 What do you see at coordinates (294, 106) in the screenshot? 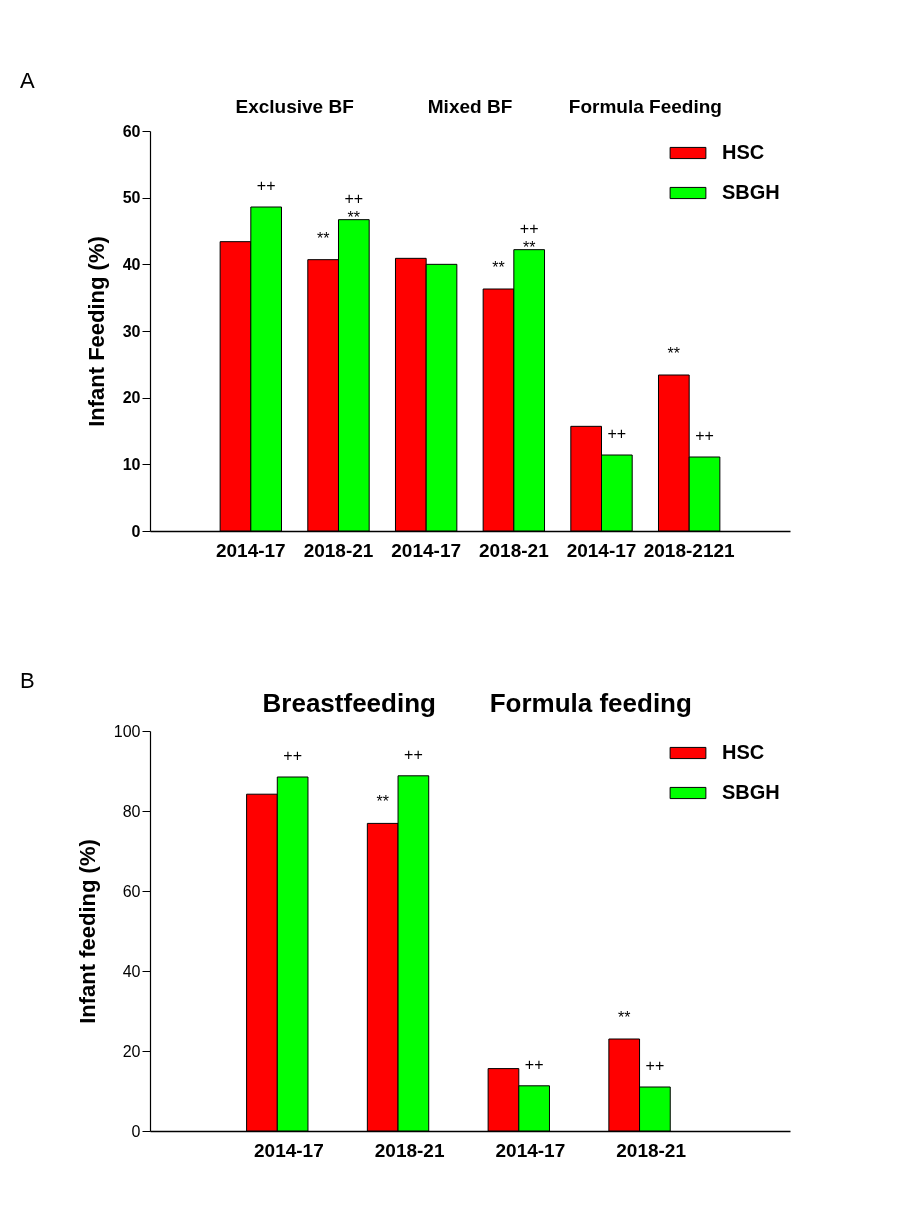
I see `text: Exclusive BF` at bounding box center [294, 106].